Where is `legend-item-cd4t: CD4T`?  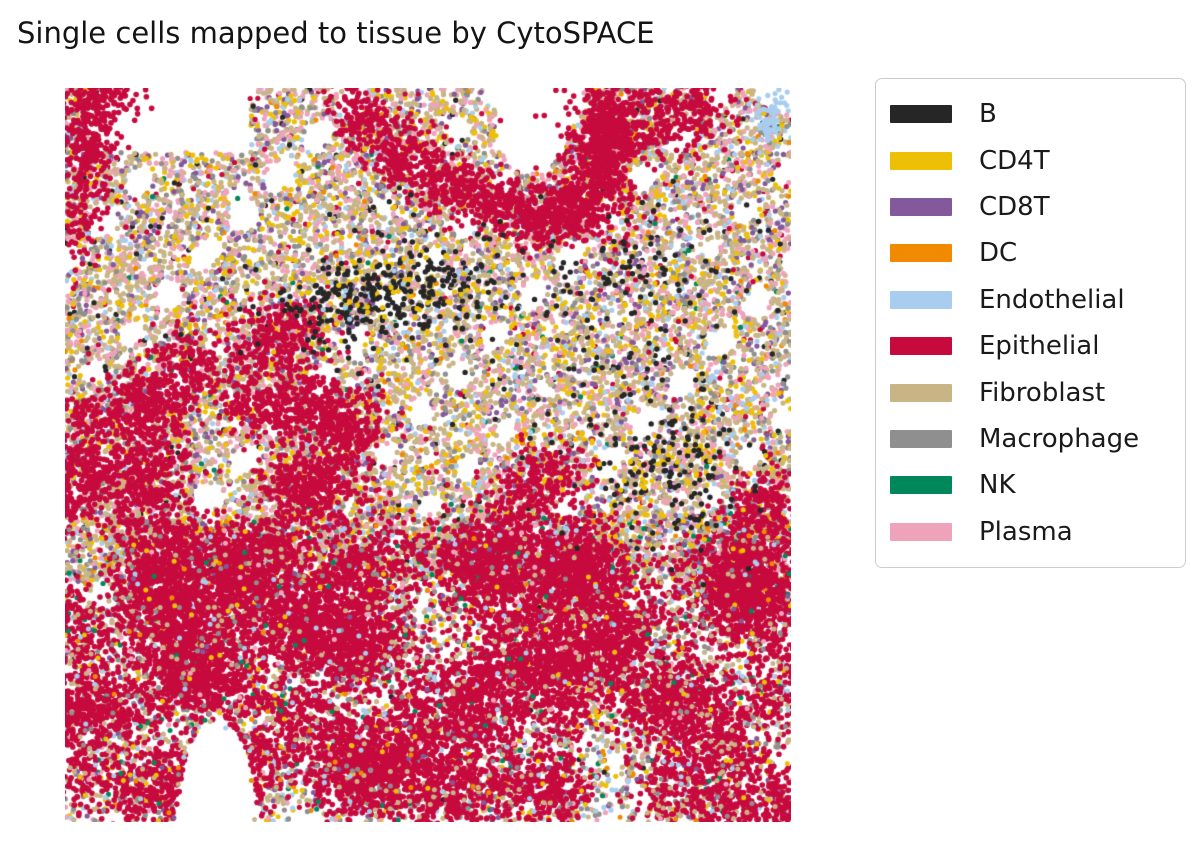 legend-item-cd4t: CD4T is located at coordinates (1030, 160).